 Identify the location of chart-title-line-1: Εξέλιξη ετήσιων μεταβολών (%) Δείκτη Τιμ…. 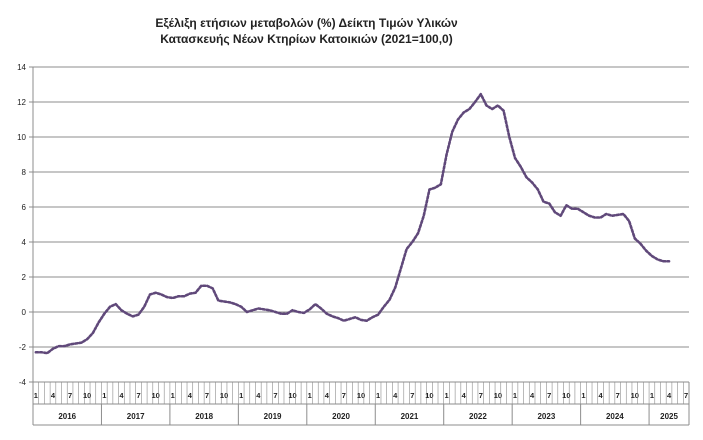
(306, 23).